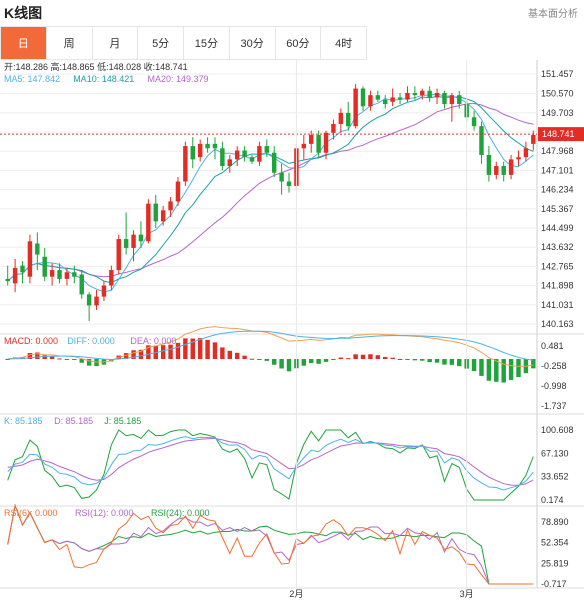  Describe the element at coordinates (178, 79) in the screenshot. I see `ma-legend-2: MA20: 149.379` at that location.